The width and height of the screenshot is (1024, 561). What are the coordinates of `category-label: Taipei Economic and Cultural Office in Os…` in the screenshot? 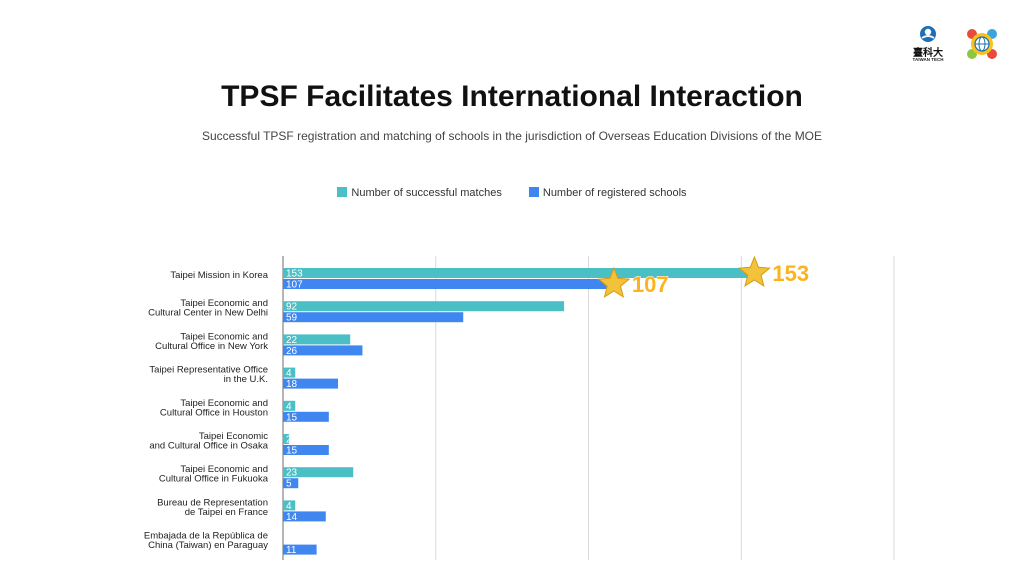 It's located at (208, 441).